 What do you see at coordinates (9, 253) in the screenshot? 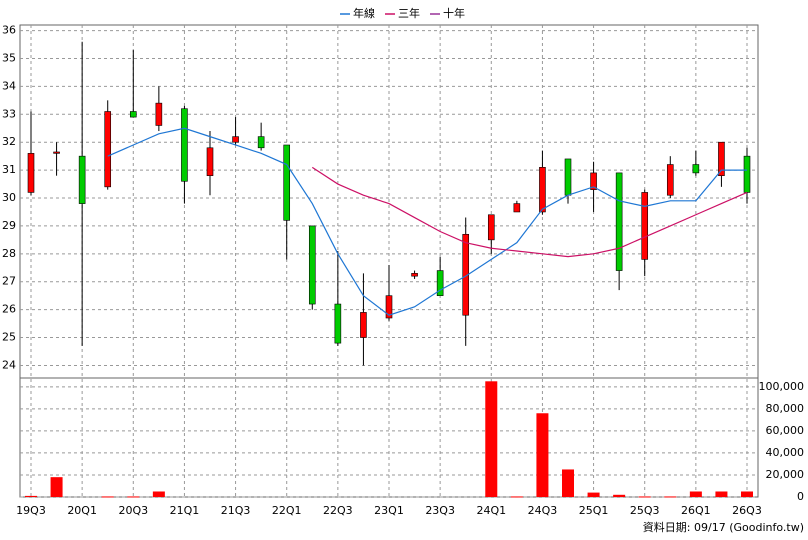
I see `y-tick-label: 28` at bounding box center [9, 253].